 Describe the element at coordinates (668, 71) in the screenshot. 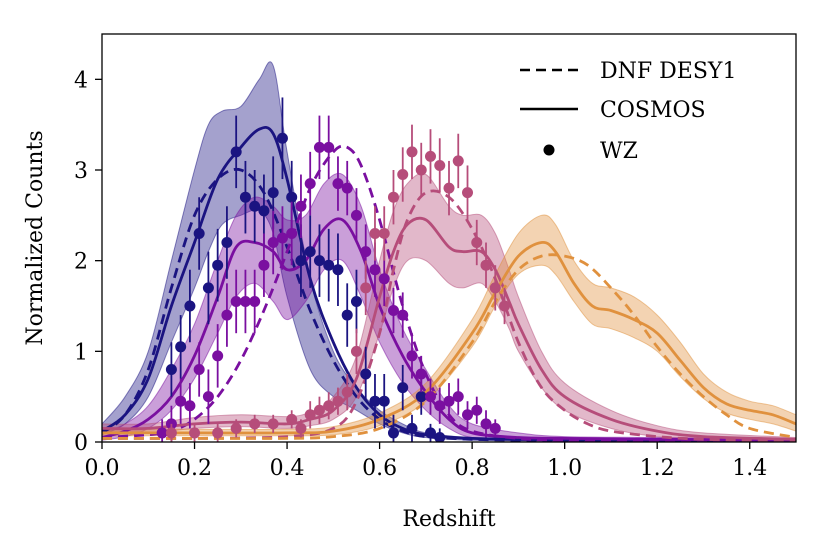

I see `legend-label-dnf: DNF DESY1` at that location.